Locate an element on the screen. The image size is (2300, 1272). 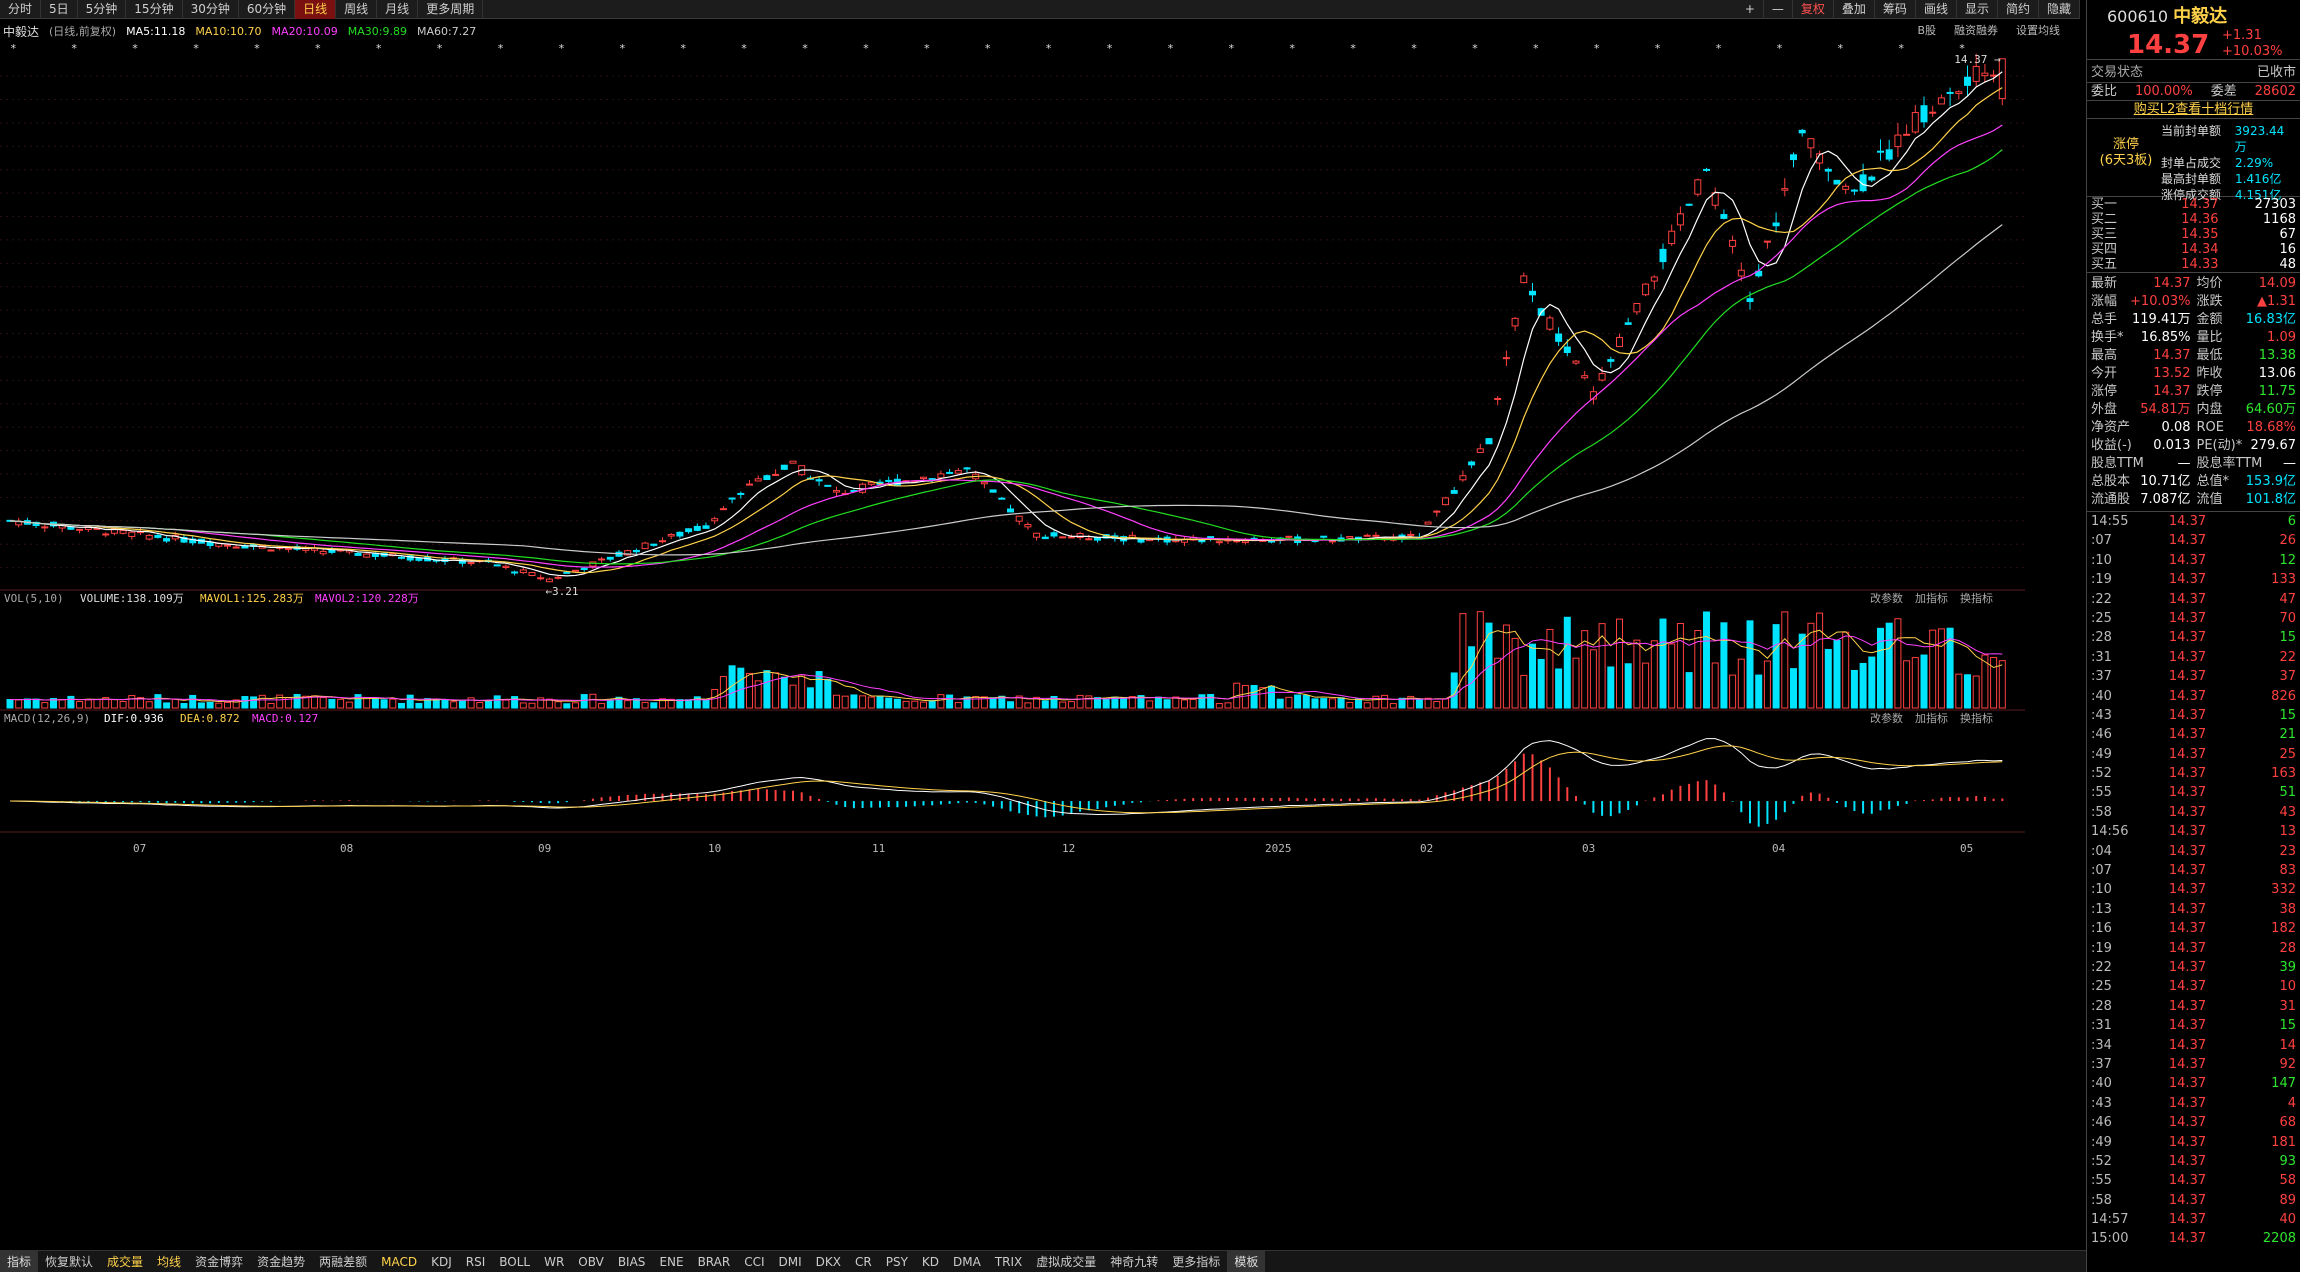
indicator-tab: KD is located at coordinates (930, 1261).